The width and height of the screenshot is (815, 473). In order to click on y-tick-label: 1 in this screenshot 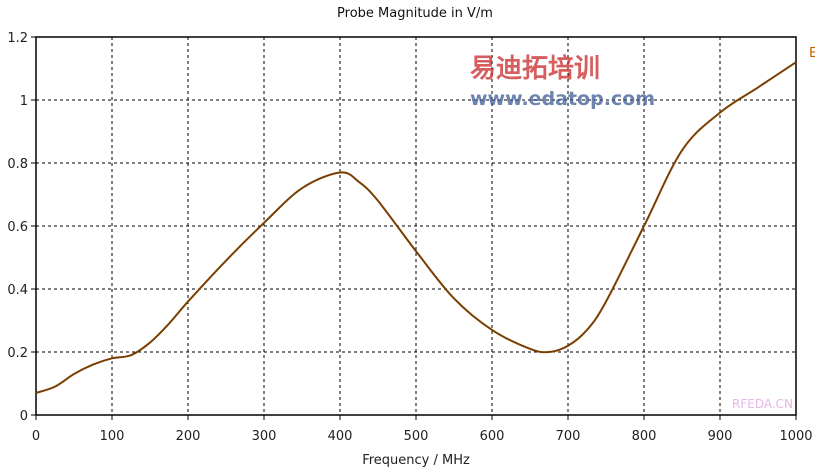, I will do `click(24, 101)`.